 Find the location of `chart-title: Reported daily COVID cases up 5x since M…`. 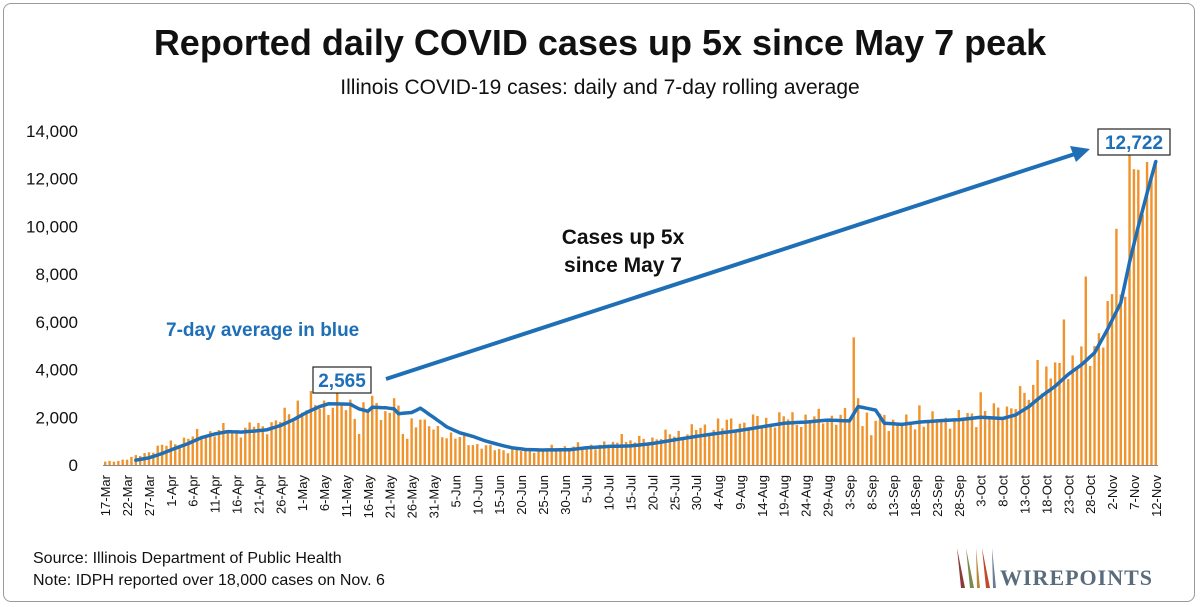

chart-title: Reported daily COVID cases up 5x since M… is located at coordinates (600, 42).